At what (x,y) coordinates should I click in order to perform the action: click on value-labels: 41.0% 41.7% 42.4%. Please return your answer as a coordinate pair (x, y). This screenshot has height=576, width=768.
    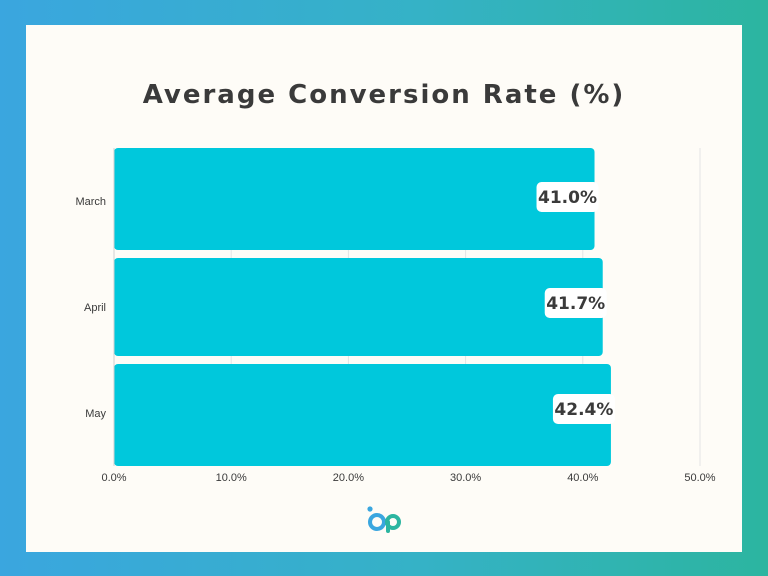
    Looking at the image, I should click on (575, 303).